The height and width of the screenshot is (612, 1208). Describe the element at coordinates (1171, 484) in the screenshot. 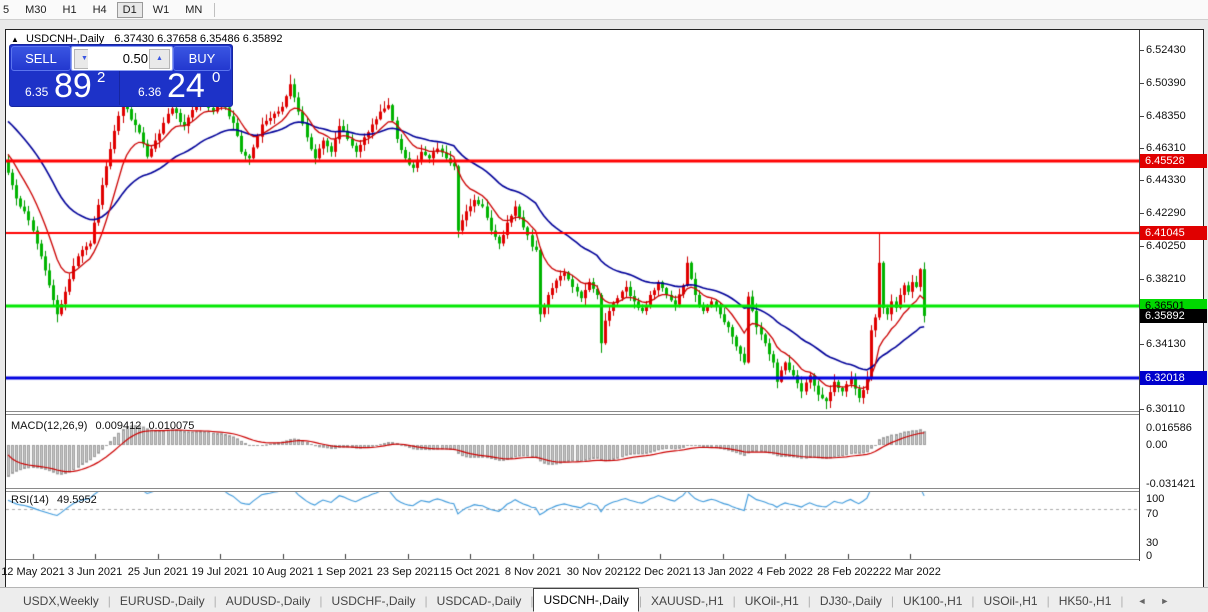

I see `macd-axis-label: -0.031421` at that location.